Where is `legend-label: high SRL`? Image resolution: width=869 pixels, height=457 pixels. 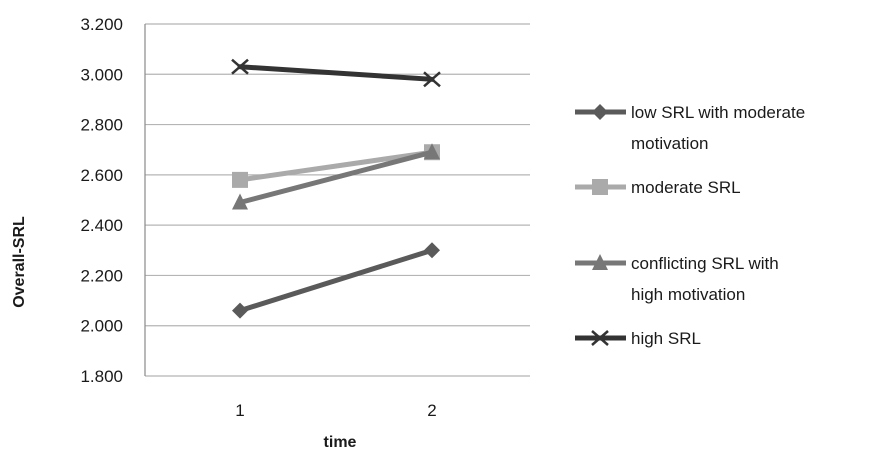 legend-label: high SRL is located at coordinates (666, 338).